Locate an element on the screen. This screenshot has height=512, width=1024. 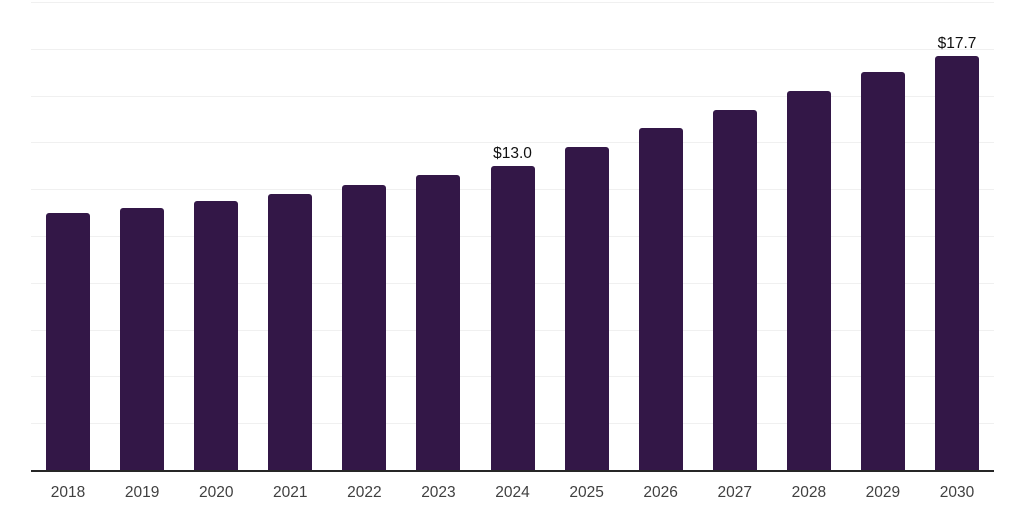
bar-column: $17.7 is located at coordinates (957, 236).